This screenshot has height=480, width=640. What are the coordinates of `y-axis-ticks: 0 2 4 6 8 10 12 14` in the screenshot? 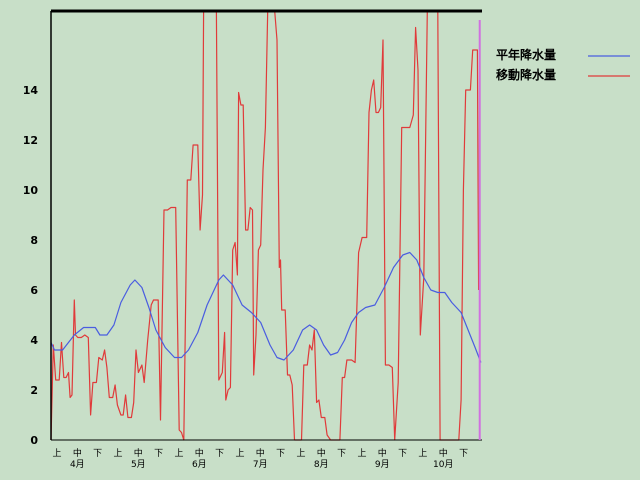 It's located at (31, 265).